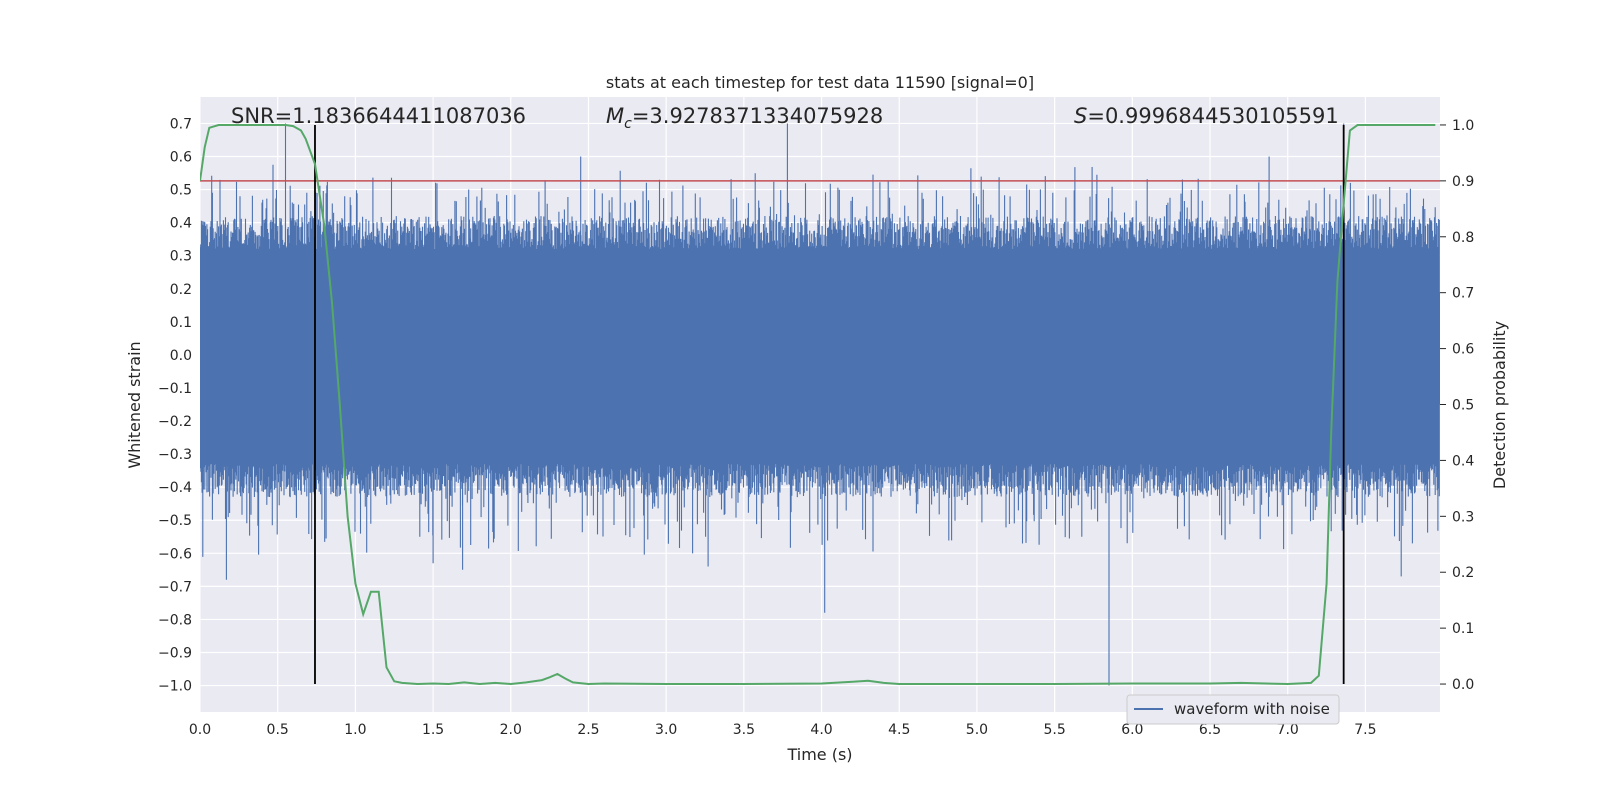 The height and width of the screenshot is (800, 1600). Describe the element at coordinates (1365, 730) in the screenshot. I see `x-tick-label: 7.5` at that location.